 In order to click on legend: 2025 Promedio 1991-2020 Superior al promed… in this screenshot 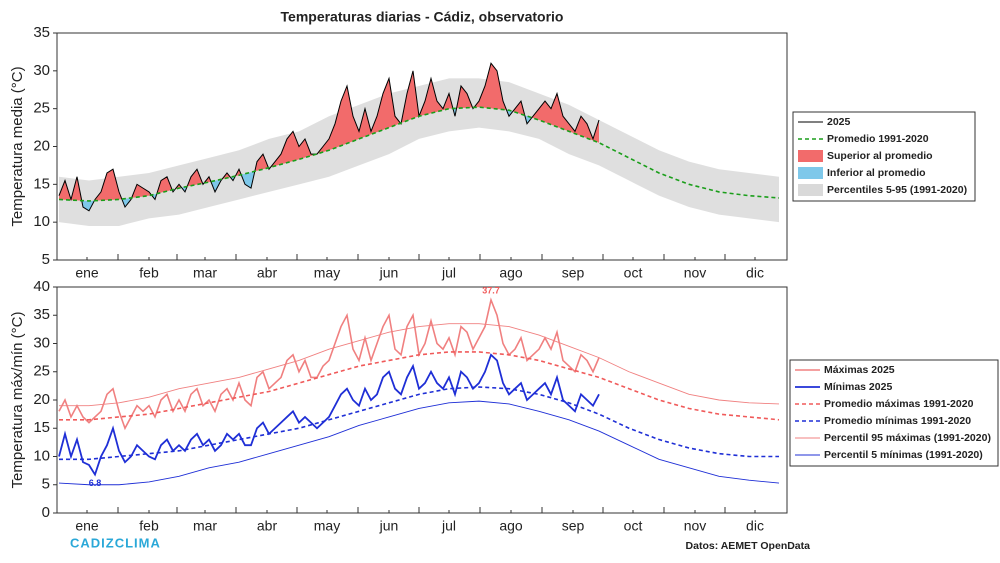, I will do `click(884, 156)`.